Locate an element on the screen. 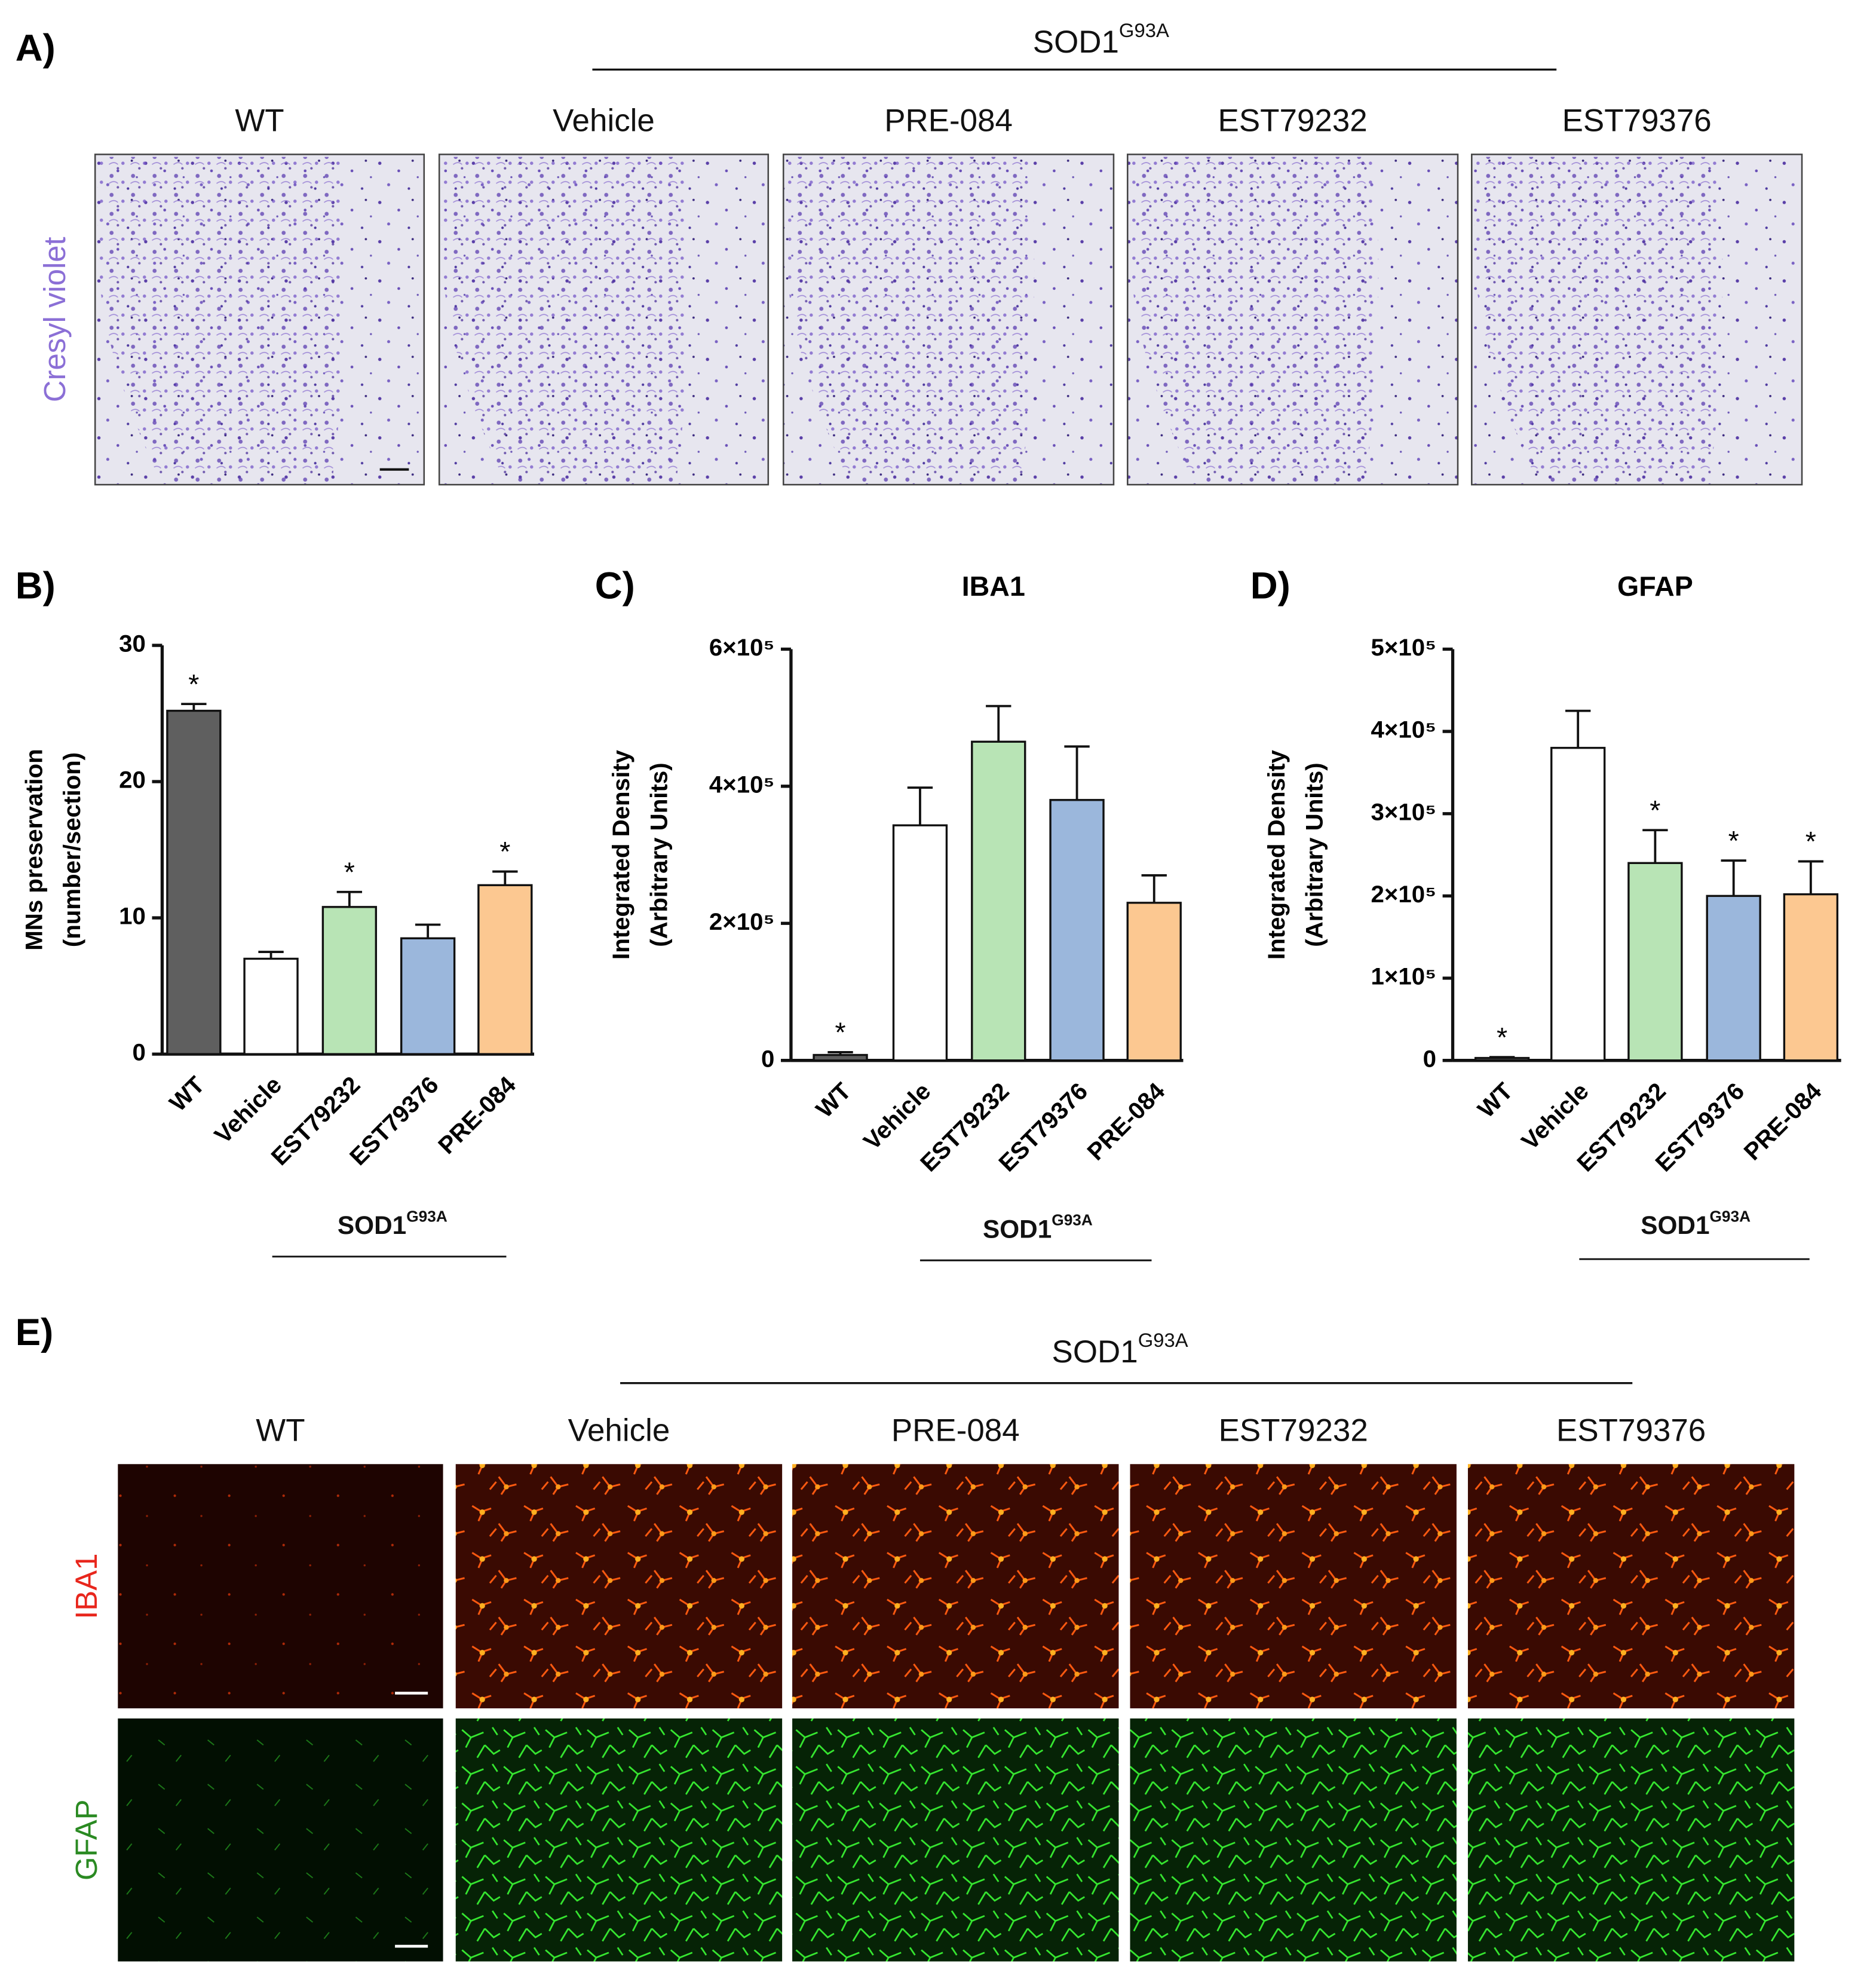 The height and width of the screenshot is (1988, 1873). y-tick-label: 30 is located at coordinates (132, 643).